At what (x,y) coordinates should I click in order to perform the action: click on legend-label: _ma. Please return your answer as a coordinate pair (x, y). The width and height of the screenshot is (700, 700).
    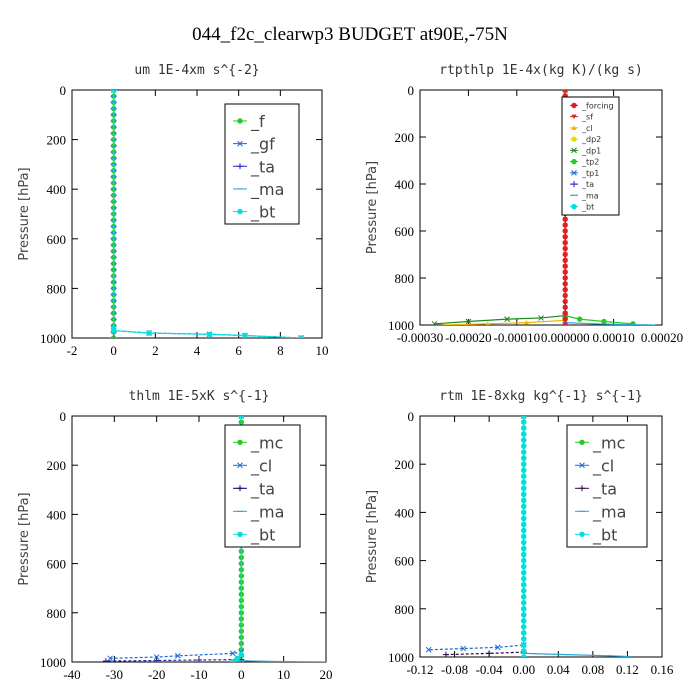
    Looking at the image, I should click on (590, 195).